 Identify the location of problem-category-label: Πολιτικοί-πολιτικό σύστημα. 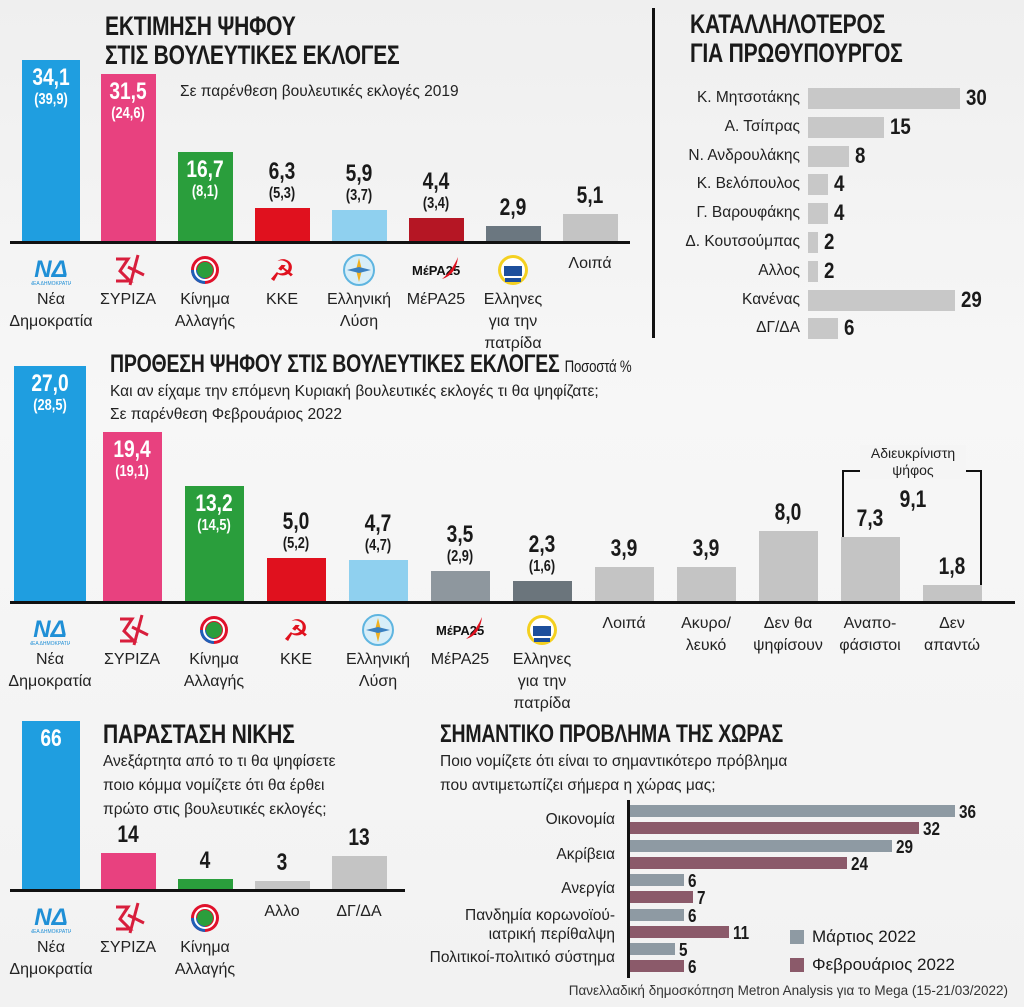
(522, 957).